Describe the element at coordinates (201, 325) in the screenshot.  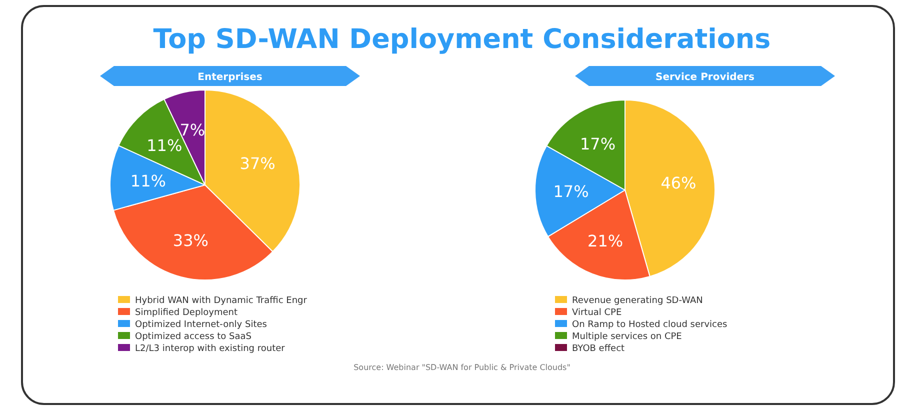
I see `legend-label: Optimized Internet-only Sites` at that location.